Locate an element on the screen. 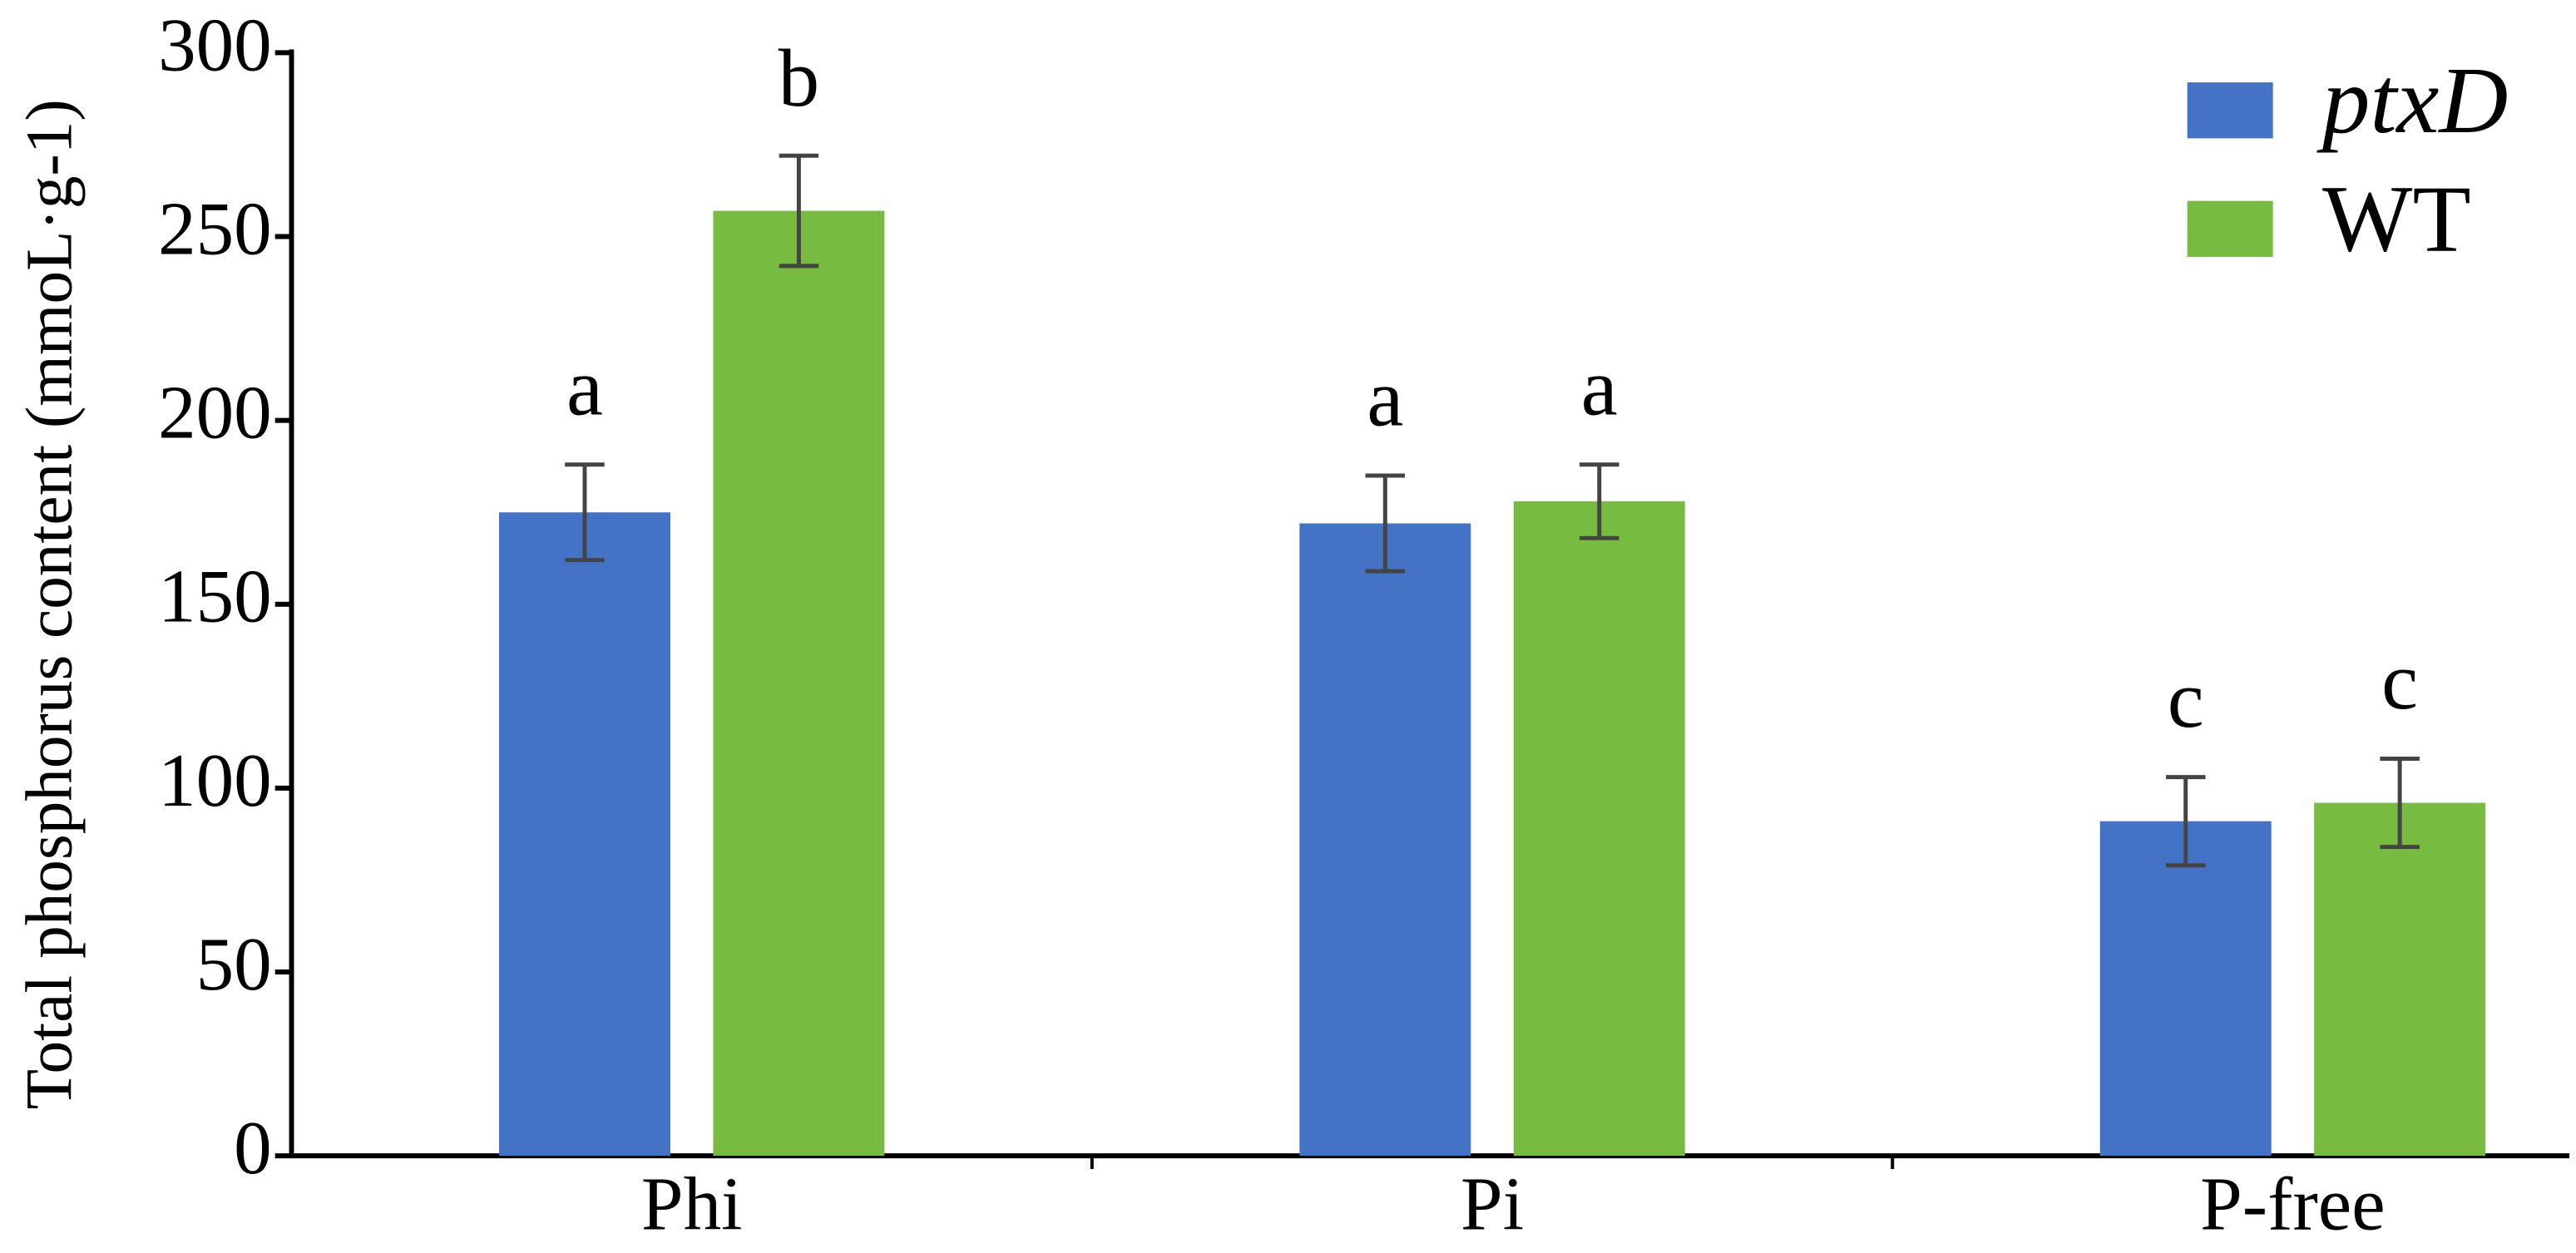 The height and width of the screenshot is (1253, 2576). y-tick-label: 200 is located at coordinates (215, 413).